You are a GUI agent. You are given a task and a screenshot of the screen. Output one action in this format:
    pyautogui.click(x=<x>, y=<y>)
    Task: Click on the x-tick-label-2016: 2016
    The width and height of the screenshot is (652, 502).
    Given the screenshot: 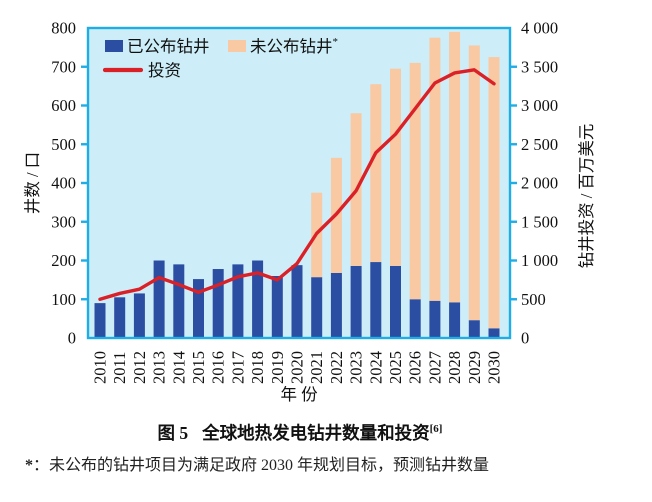 What is the action you would take?
    pyautogui.click(x=218, y=367)
    